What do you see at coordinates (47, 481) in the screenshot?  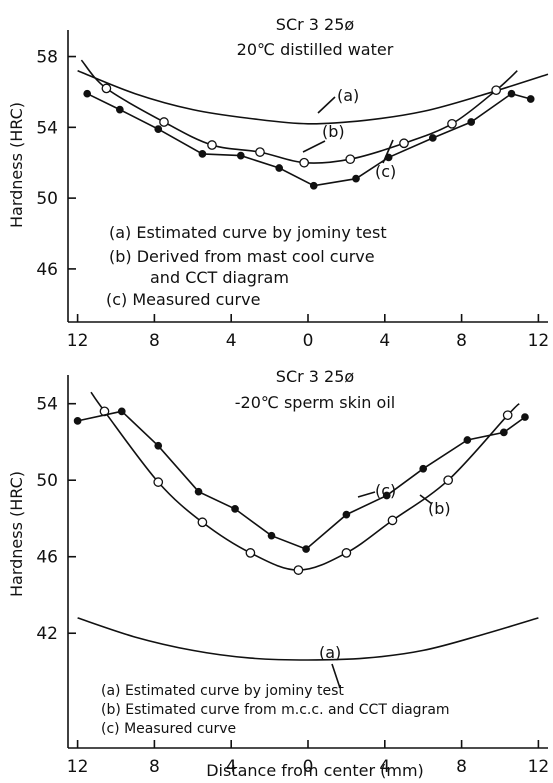 I see `chart2-y-tick-label: 50` at bounding box center [47, 481].